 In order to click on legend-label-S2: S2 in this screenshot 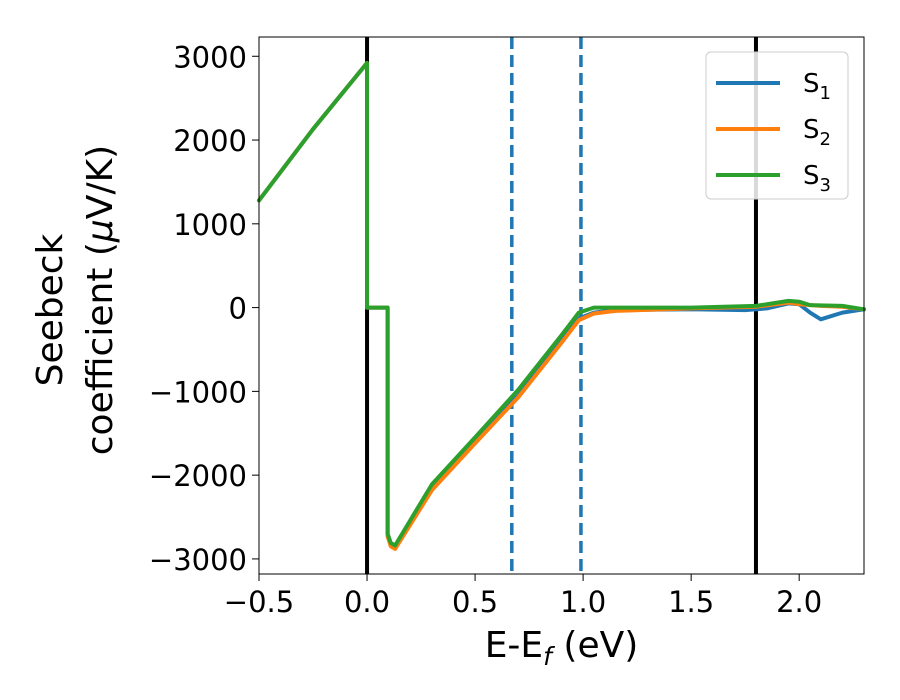, I will do `click(817, 132)`.